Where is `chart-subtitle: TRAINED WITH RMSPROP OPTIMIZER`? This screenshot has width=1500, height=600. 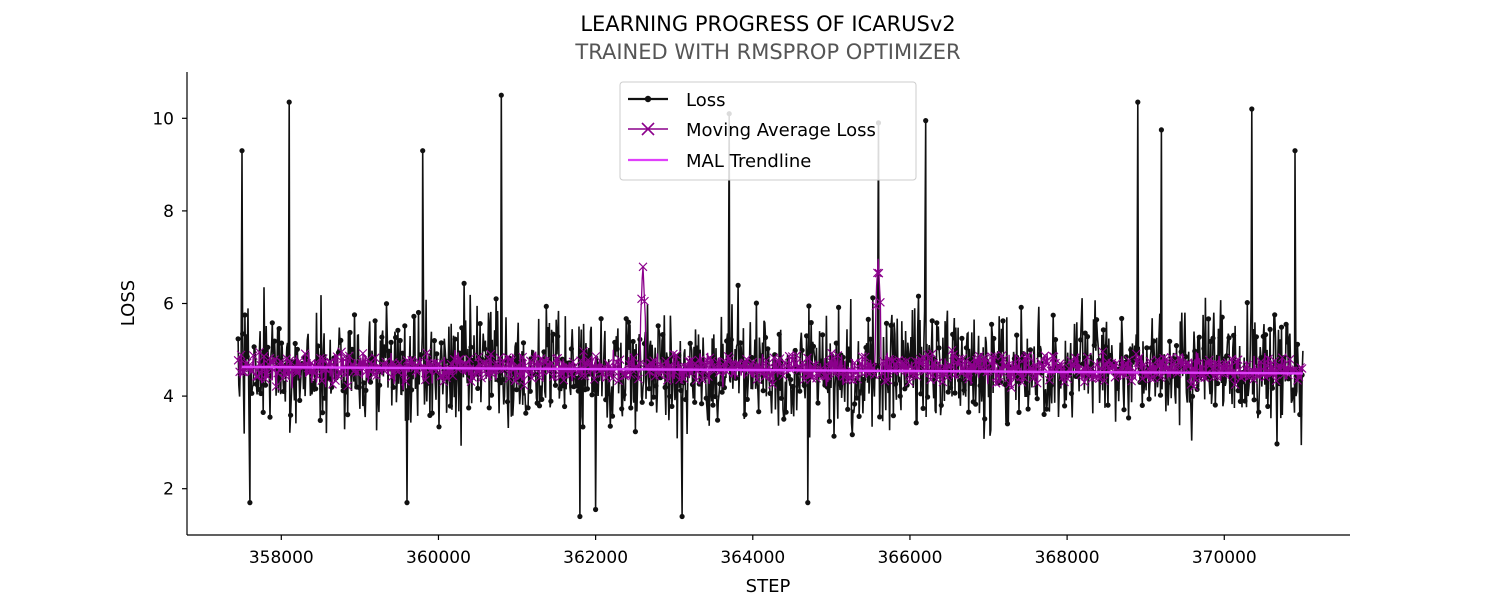
chart-subtitle: TRAINED WITH RMSPROP OPTIMIZER is located at coordinates (767, 52).